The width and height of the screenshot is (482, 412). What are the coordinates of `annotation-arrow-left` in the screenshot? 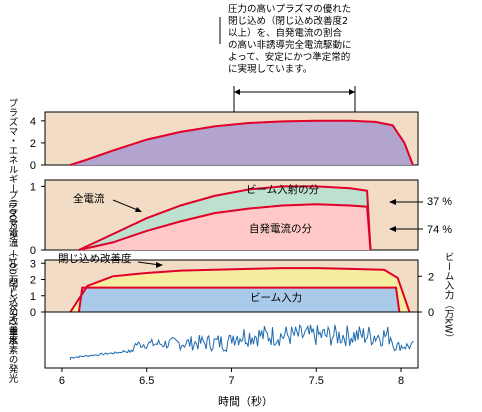 It's located at (237, 92).